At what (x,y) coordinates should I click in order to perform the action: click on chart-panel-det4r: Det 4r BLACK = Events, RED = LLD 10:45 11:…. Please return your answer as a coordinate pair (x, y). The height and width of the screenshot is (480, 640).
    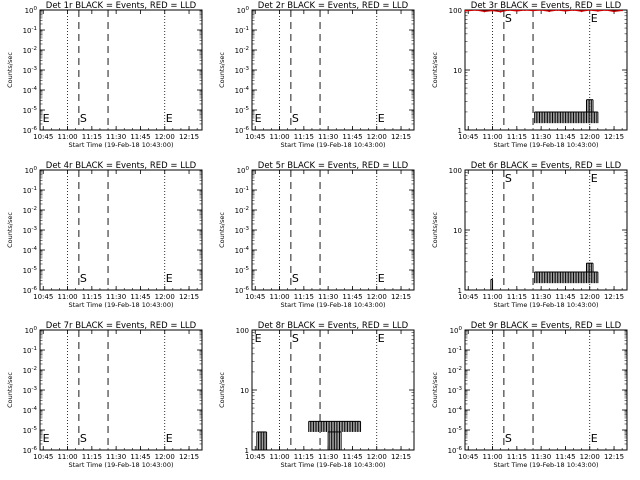
    Looking at the image, I should click on (104, 235).